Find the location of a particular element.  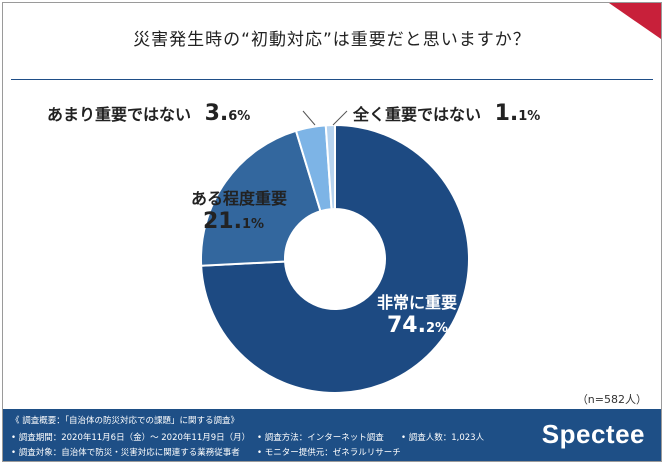

label-very-important: 非常に重要 74.2% is located at coordinates (417, 315).